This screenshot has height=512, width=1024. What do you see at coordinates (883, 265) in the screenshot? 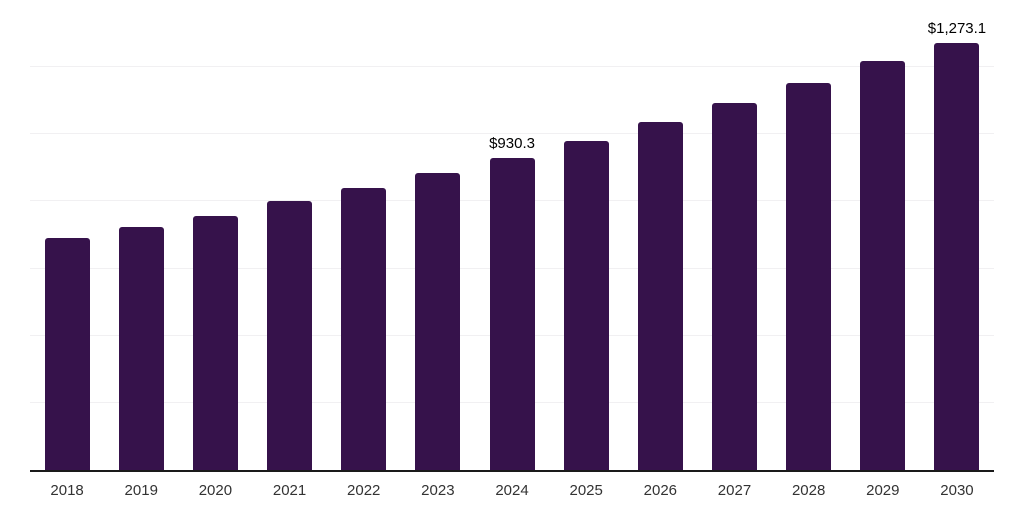
I see `bar-2029` at bounding box center [883, 265].